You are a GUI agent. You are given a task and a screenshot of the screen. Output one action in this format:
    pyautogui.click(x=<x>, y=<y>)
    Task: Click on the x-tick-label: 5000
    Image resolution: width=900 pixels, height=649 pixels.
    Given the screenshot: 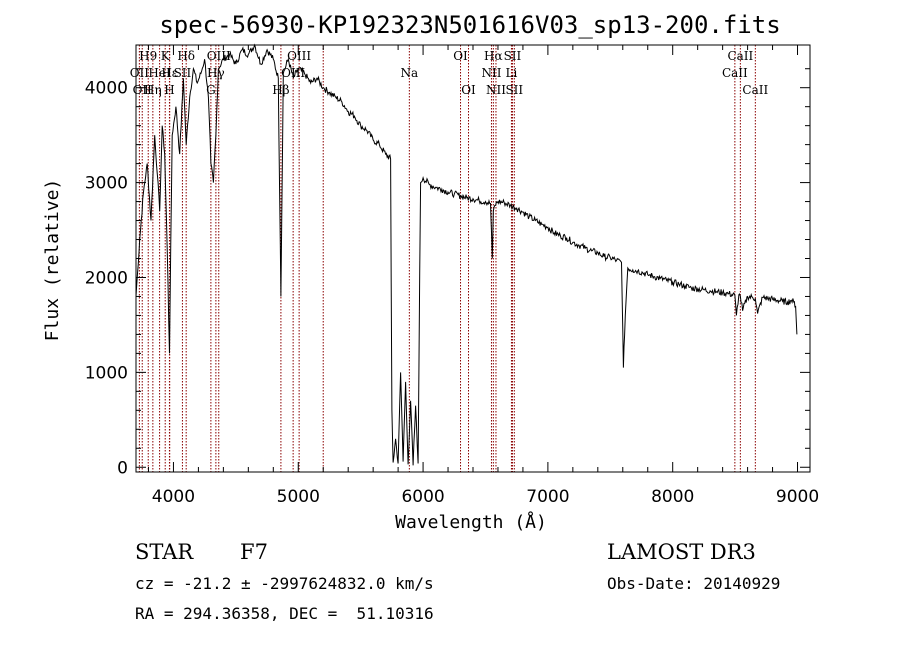 What is the action you would take?
    pyautogui.click(x=298, y=497)
    